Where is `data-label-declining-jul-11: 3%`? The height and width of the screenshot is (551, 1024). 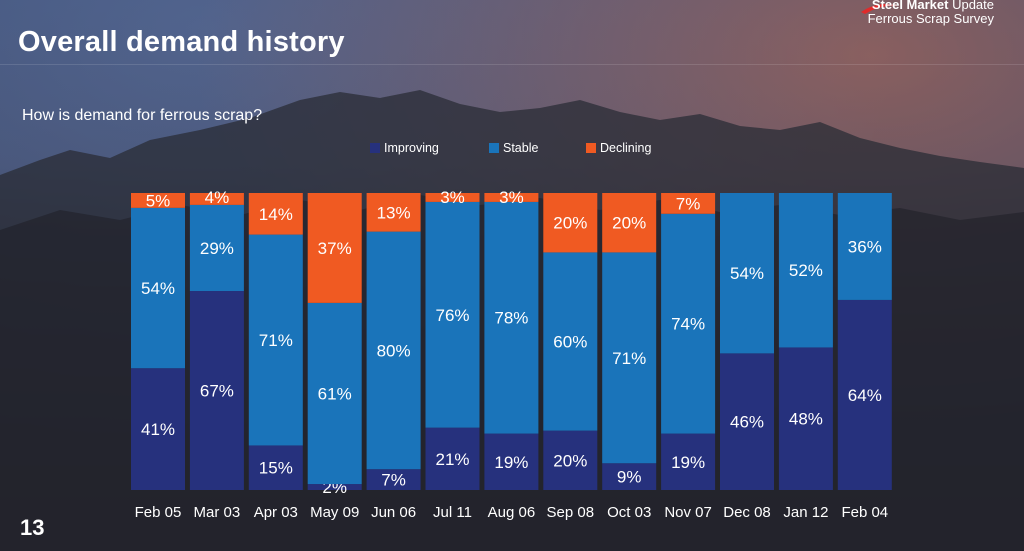
data-label-declining-jul-11: 3% is located at coordinates (452, 197).